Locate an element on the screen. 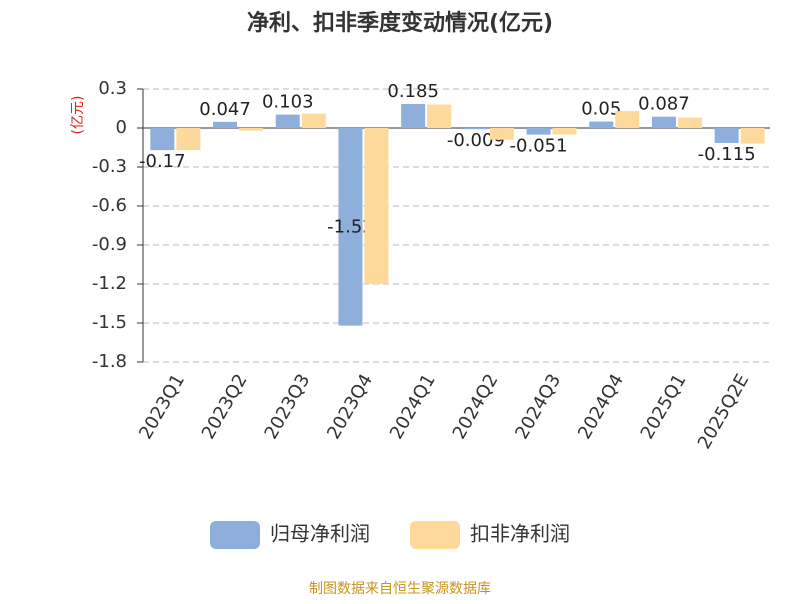 This screenshot has width=800, height=604. x-tick-label: 2024Q2 is located at coordinates (476, 407).